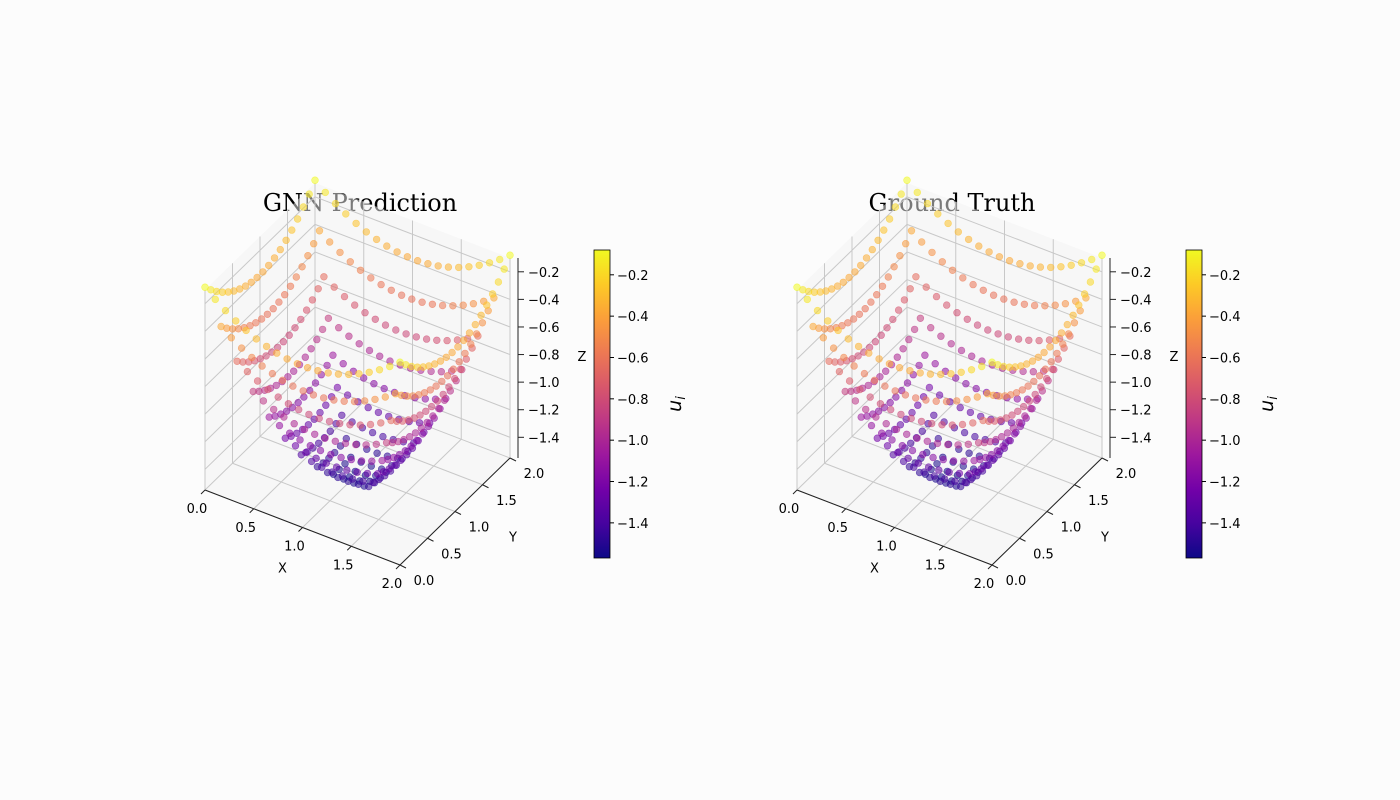 This screenshot has height=800, width=1400. What do you see at coordinates (1136, 383) in the screenshot?
I see `z-tick-label: −1.0` at bounding box center [1136, 383].